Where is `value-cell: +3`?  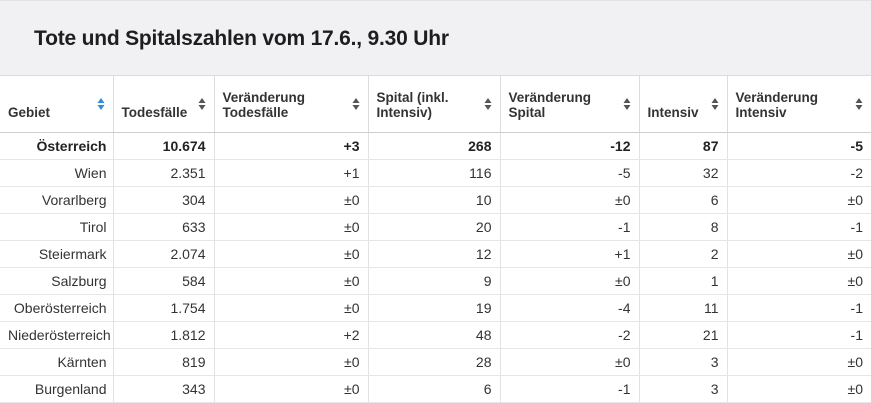 value-cell: +3 is located at coordinates (291, 146).